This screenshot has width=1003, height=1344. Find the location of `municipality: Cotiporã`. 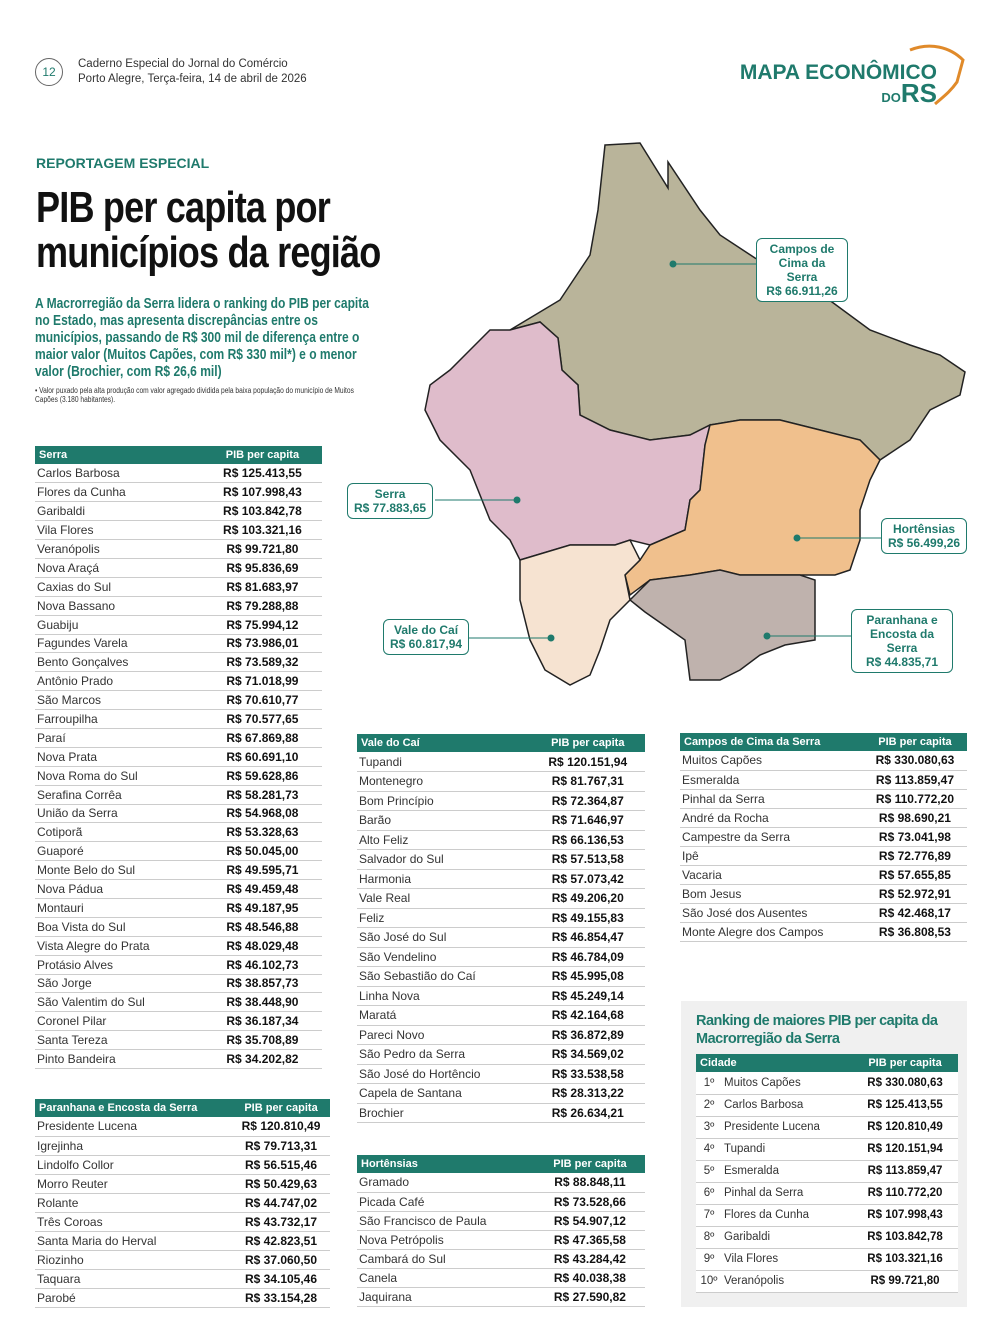

municipality: Cotiporã is located at coordinates (119, 832).